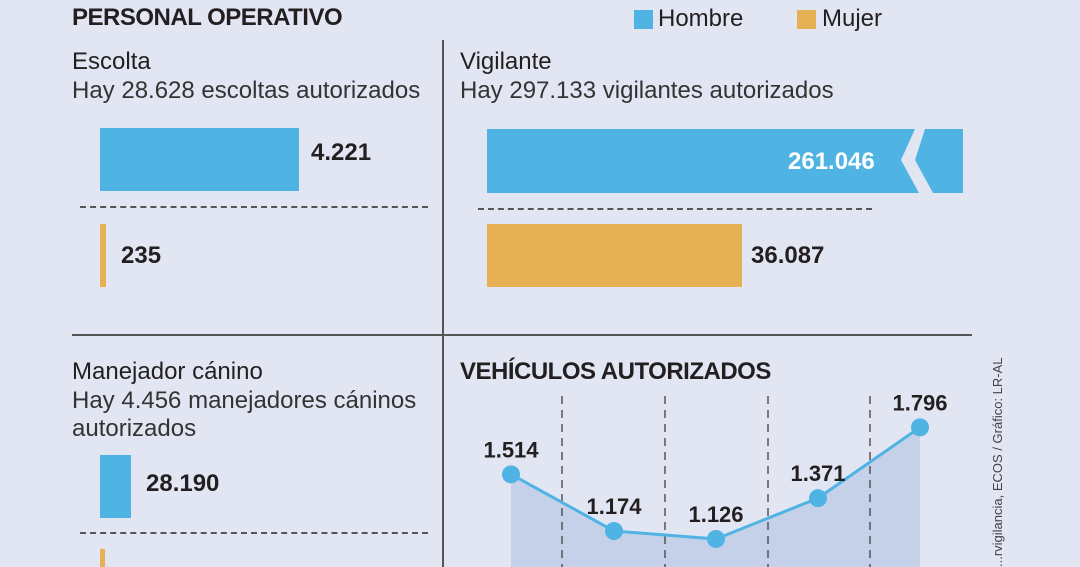 This screenshot has width=1080, height=567. Describe the element at coordinates (443, 303) in the screenshot. I see `vertical-divider` at that location.